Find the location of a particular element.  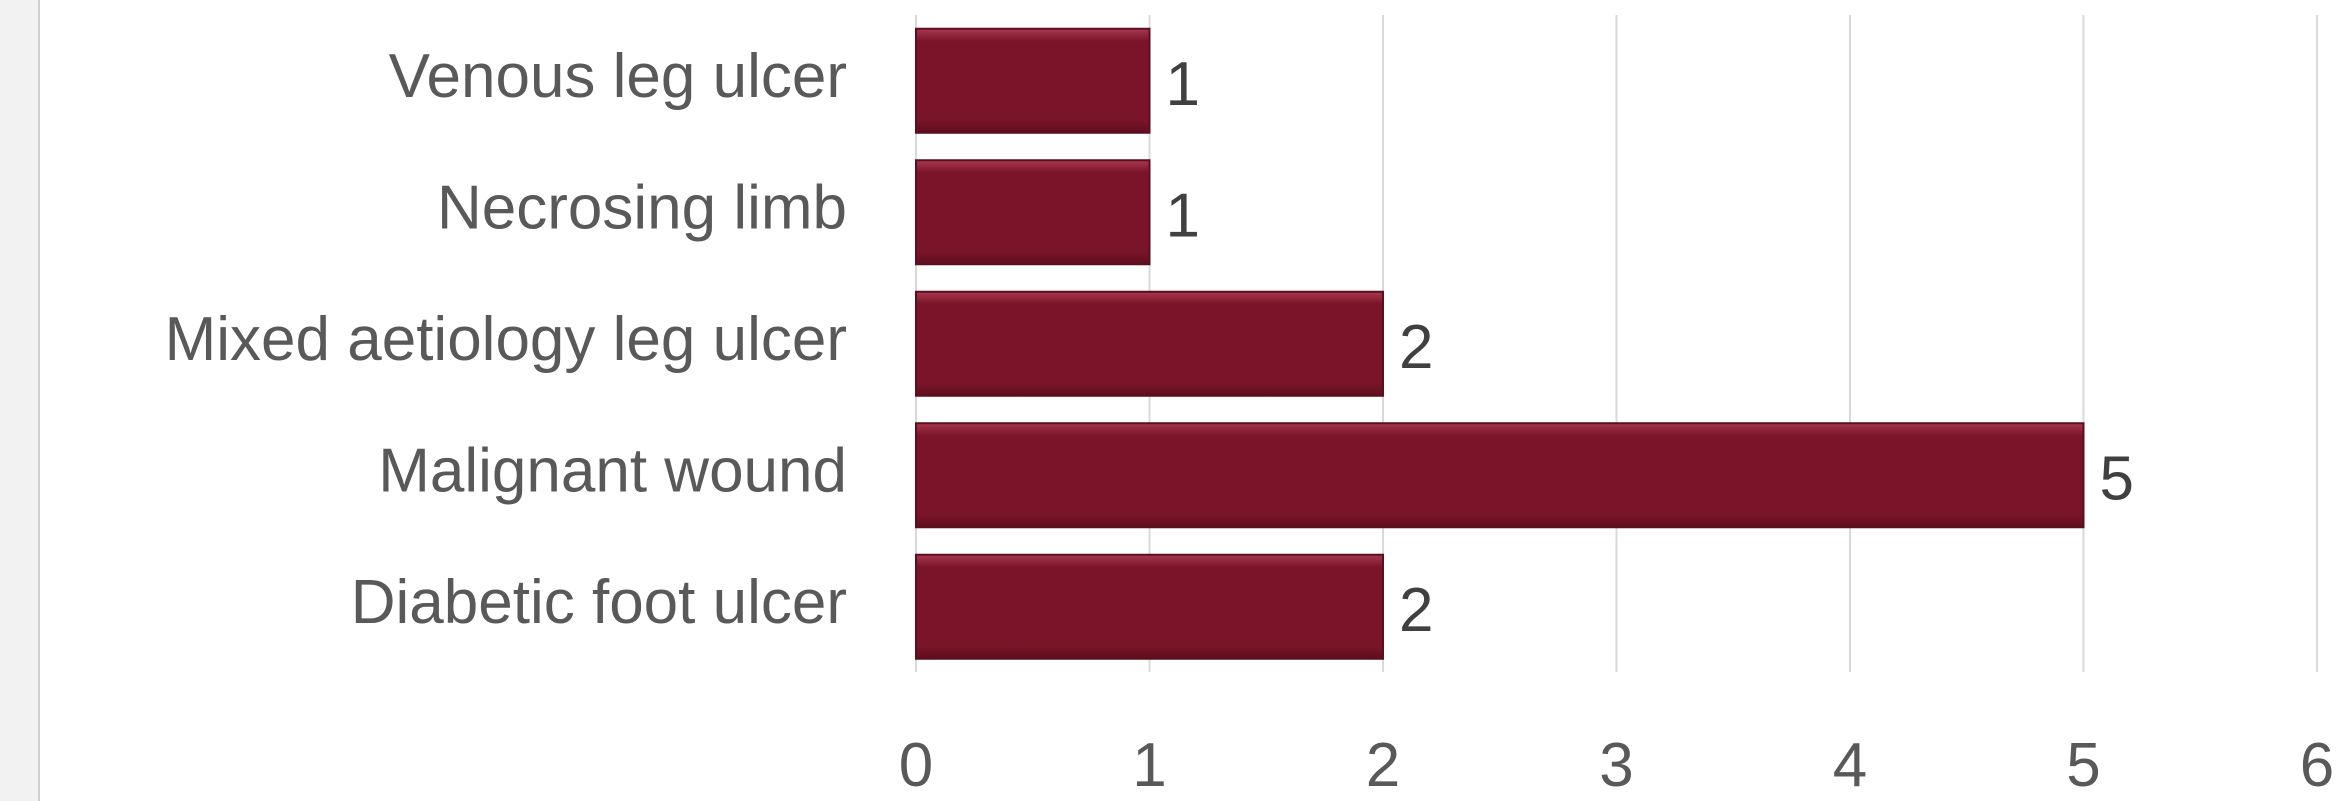

category-label: Diabetic foot ulcer is located at coordinates (599, 602).